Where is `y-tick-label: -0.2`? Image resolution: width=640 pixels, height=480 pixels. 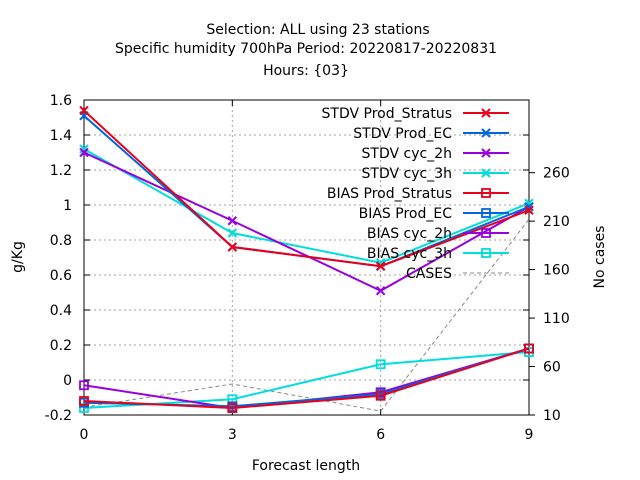
y-tick-label: -0.2 is located at coordinates (58, 416).